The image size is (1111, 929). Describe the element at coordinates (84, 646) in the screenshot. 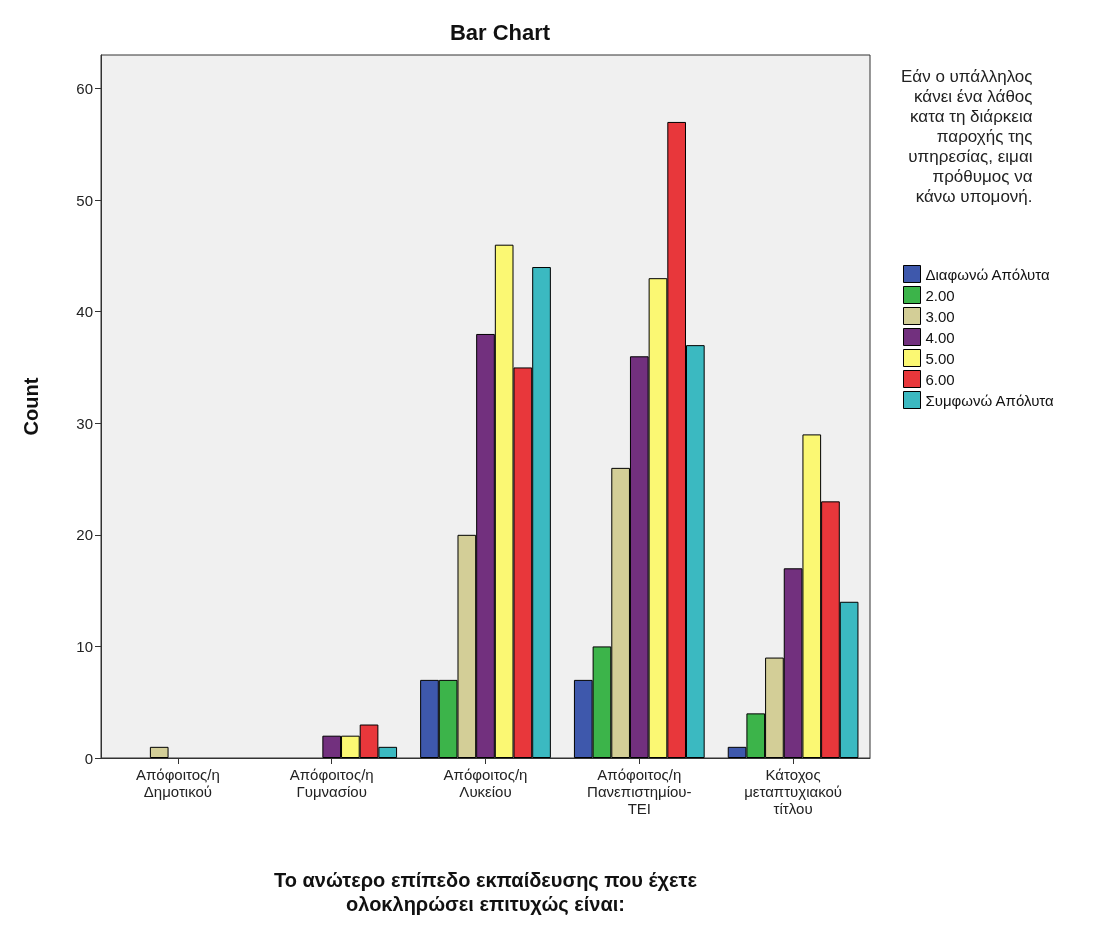

I see `y-tick-label: 10` at that location.